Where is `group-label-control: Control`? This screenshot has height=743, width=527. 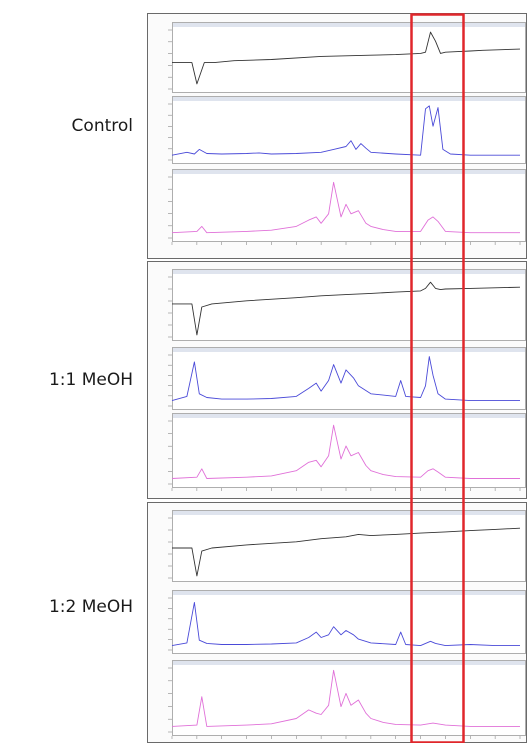 group-label-control: Control is located at coordinates (102, 126).